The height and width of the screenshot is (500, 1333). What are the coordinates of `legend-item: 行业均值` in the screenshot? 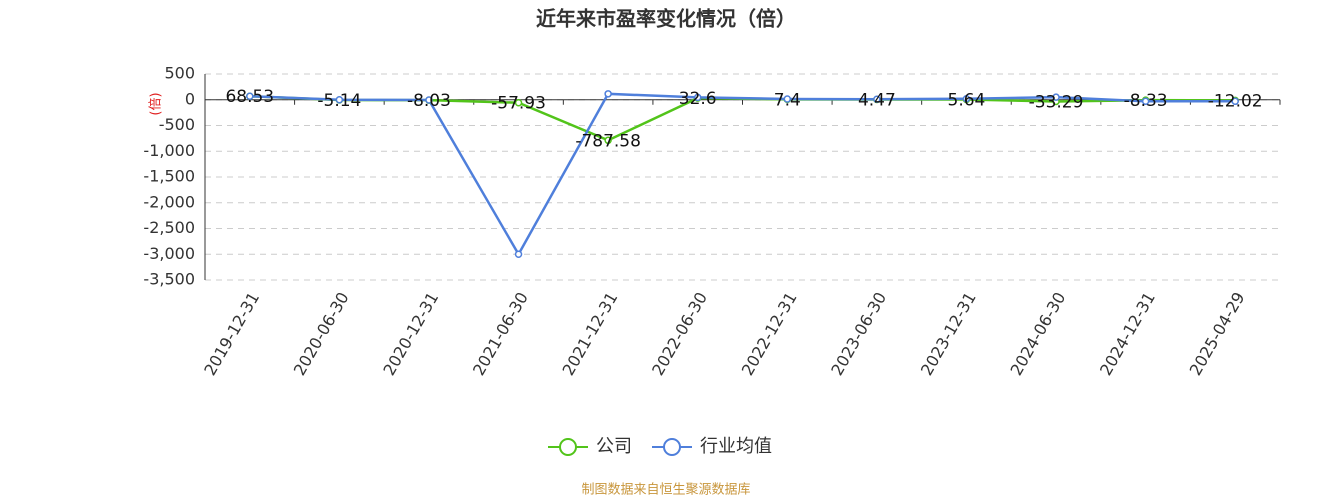 It's located at (712, 446).